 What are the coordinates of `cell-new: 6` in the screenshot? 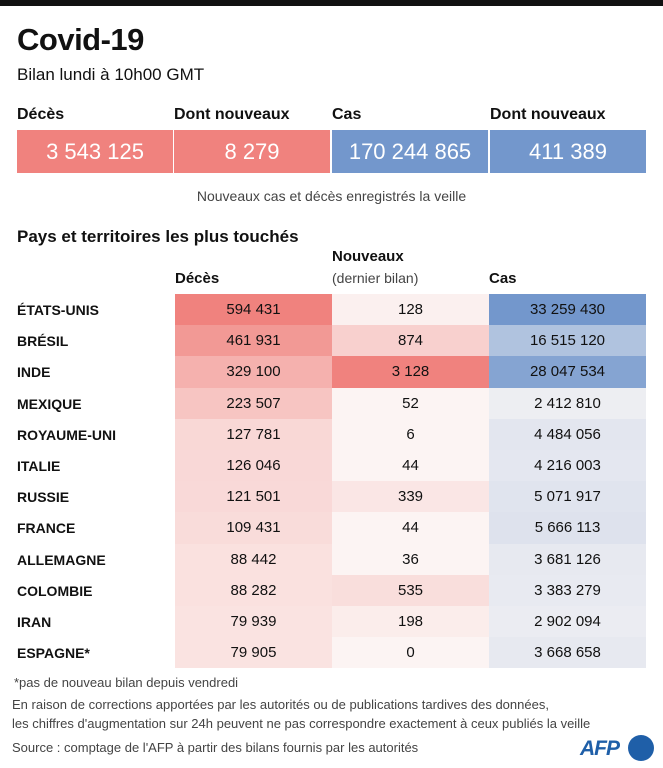 It's located at (410, 434).